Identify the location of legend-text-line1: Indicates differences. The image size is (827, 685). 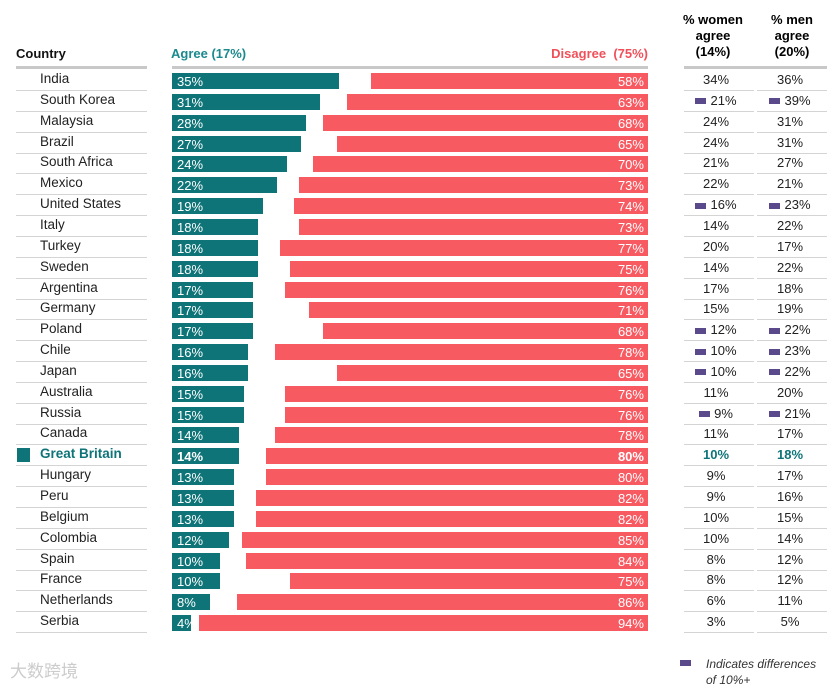
(761, 664).